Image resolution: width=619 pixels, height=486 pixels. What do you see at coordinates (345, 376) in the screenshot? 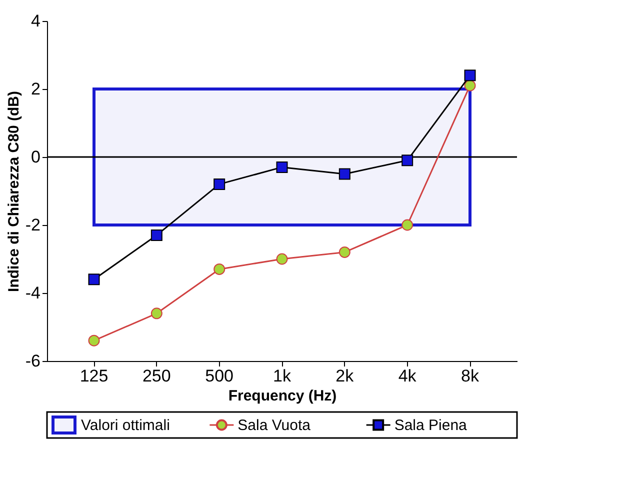
I see `x-tick-label: 2k` at bounding box center [345, 376].